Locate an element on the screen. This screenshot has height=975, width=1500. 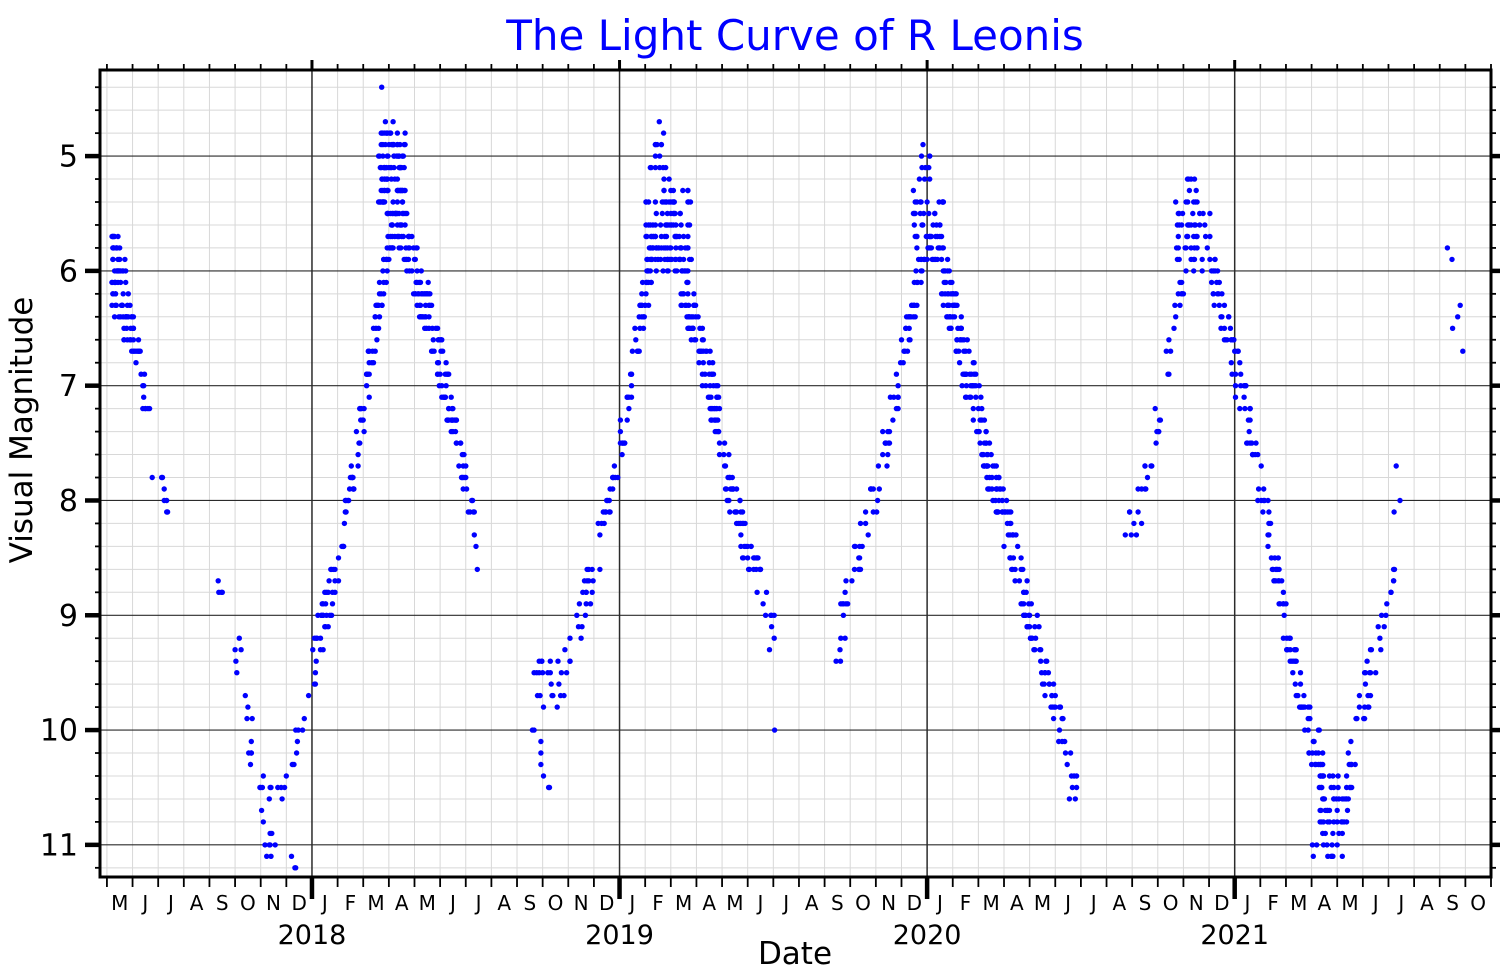
y-tick-label: 10 is located at coordinates (59, 731).